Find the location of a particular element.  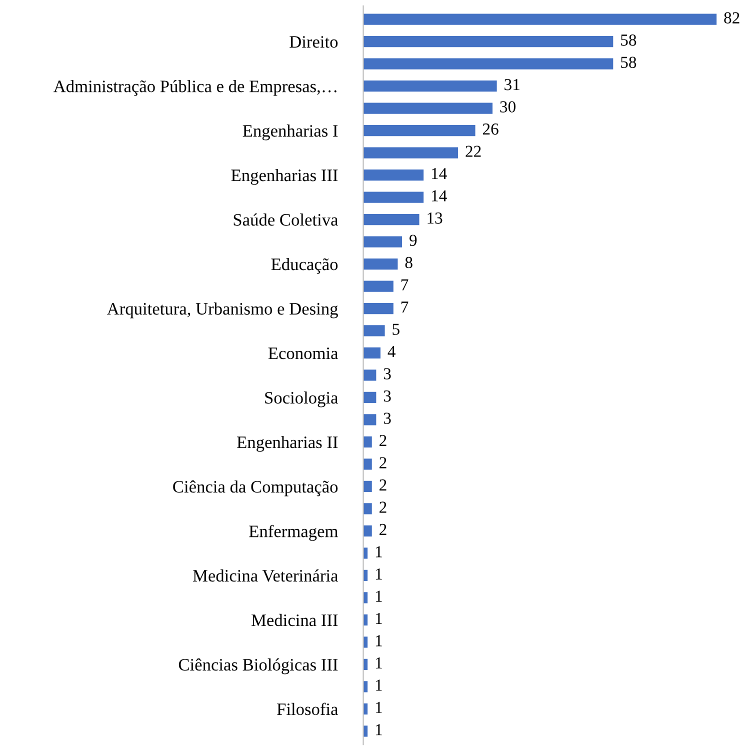

y-tick-label: Medicina Veterinária is located at coordinates (265, 575).